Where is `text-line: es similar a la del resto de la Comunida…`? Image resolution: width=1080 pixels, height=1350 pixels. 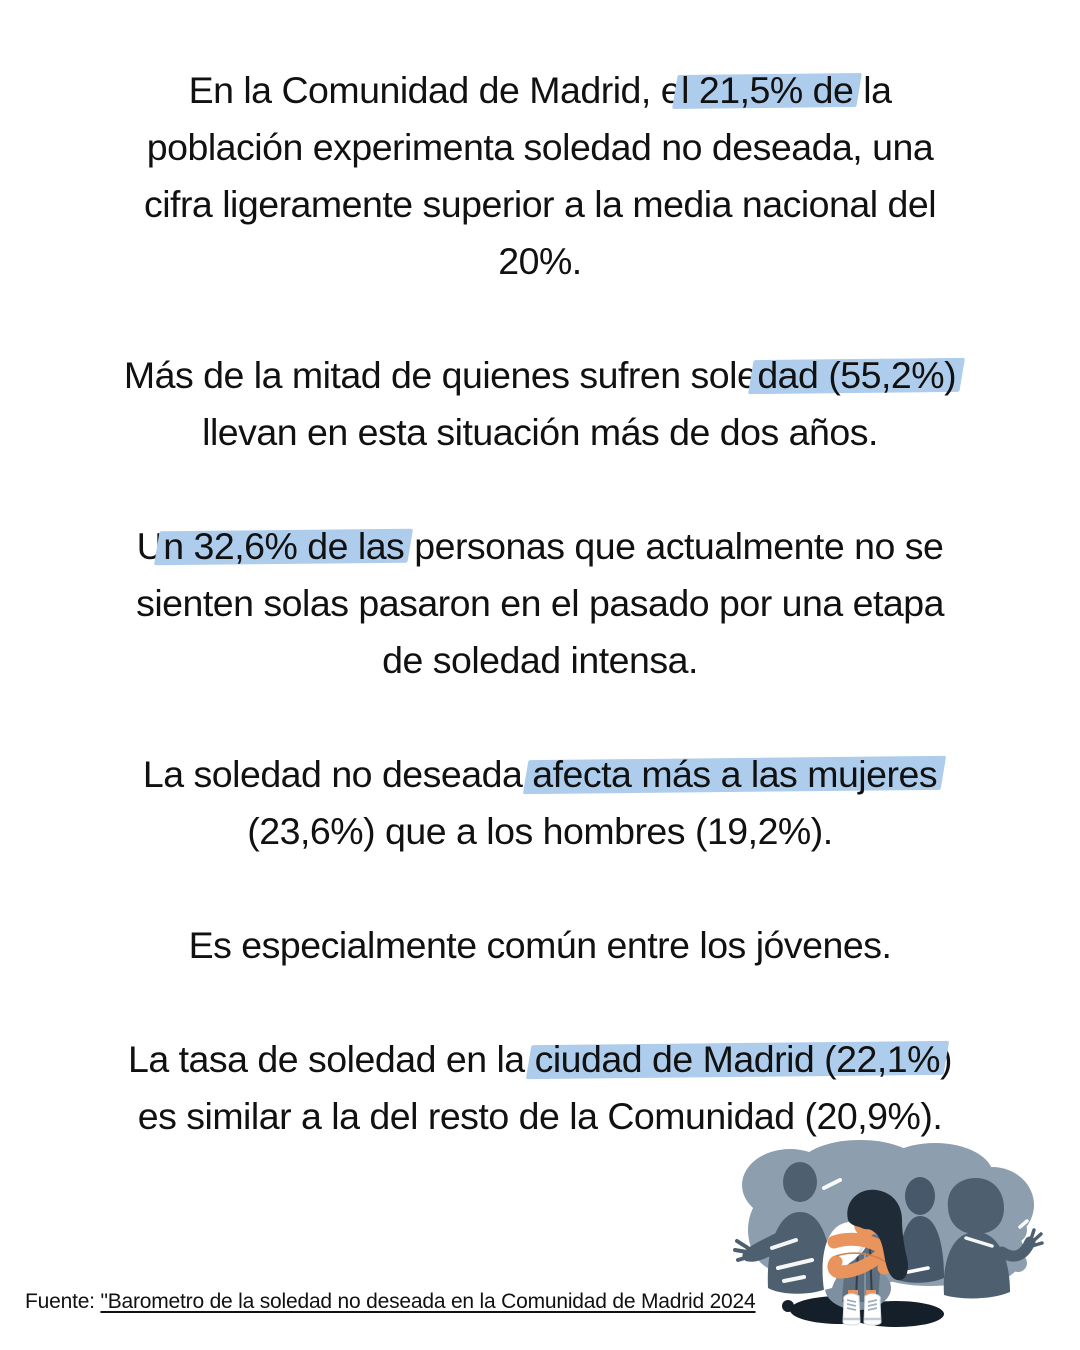
text-line: es similar a la del resto de la Comunida… is located at coordinates (540, 1116).